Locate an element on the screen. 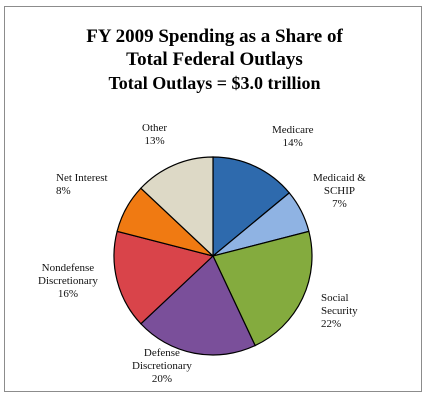 The image size is (429, 401). pie-slice-defense-discretionary is located at coordinates (197, 305).